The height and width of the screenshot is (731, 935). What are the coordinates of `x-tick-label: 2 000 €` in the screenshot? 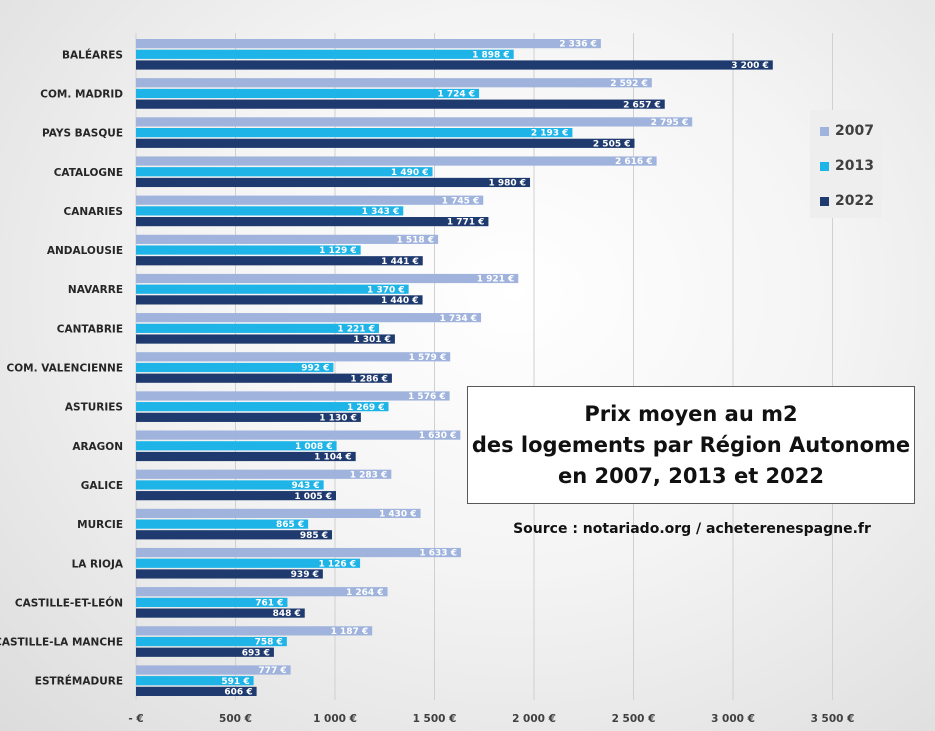 It's located at (534, 719).